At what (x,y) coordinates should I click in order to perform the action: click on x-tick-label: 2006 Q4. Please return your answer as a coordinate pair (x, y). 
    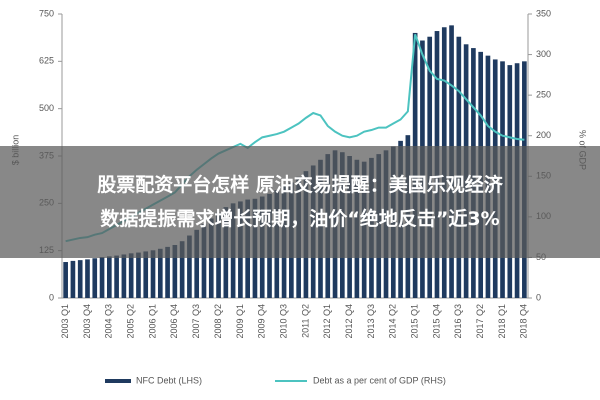
    Looking at the image, I should click on (174, 321).